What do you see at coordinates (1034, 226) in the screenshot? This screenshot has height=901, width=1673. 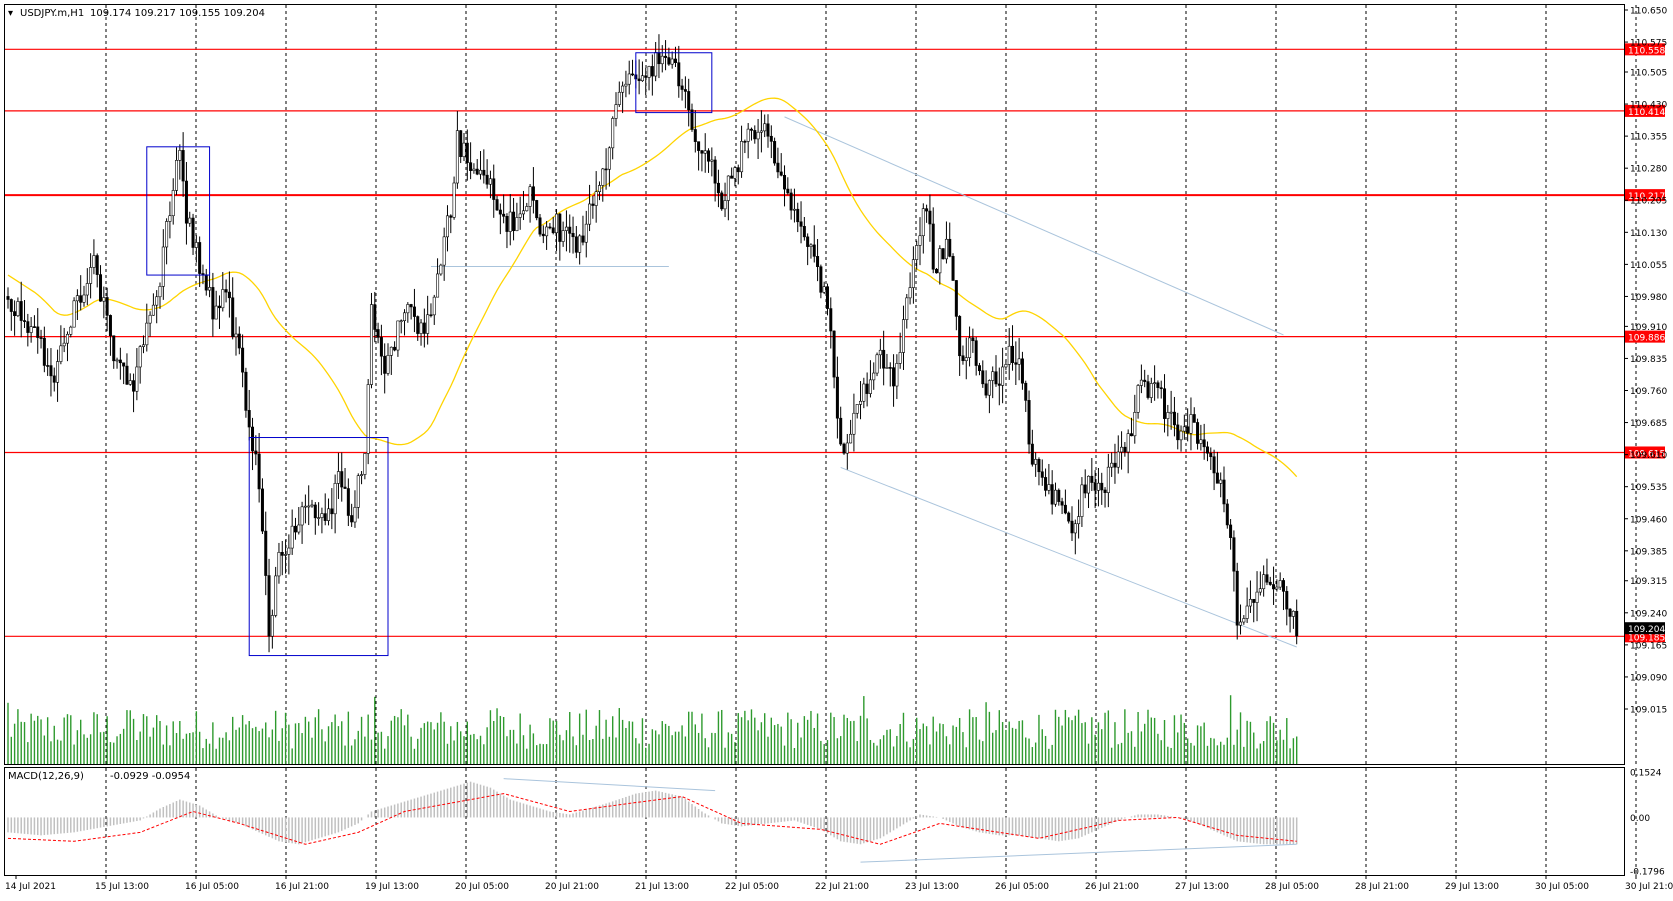 I see `trendline` at bounding box center [1034, 226].